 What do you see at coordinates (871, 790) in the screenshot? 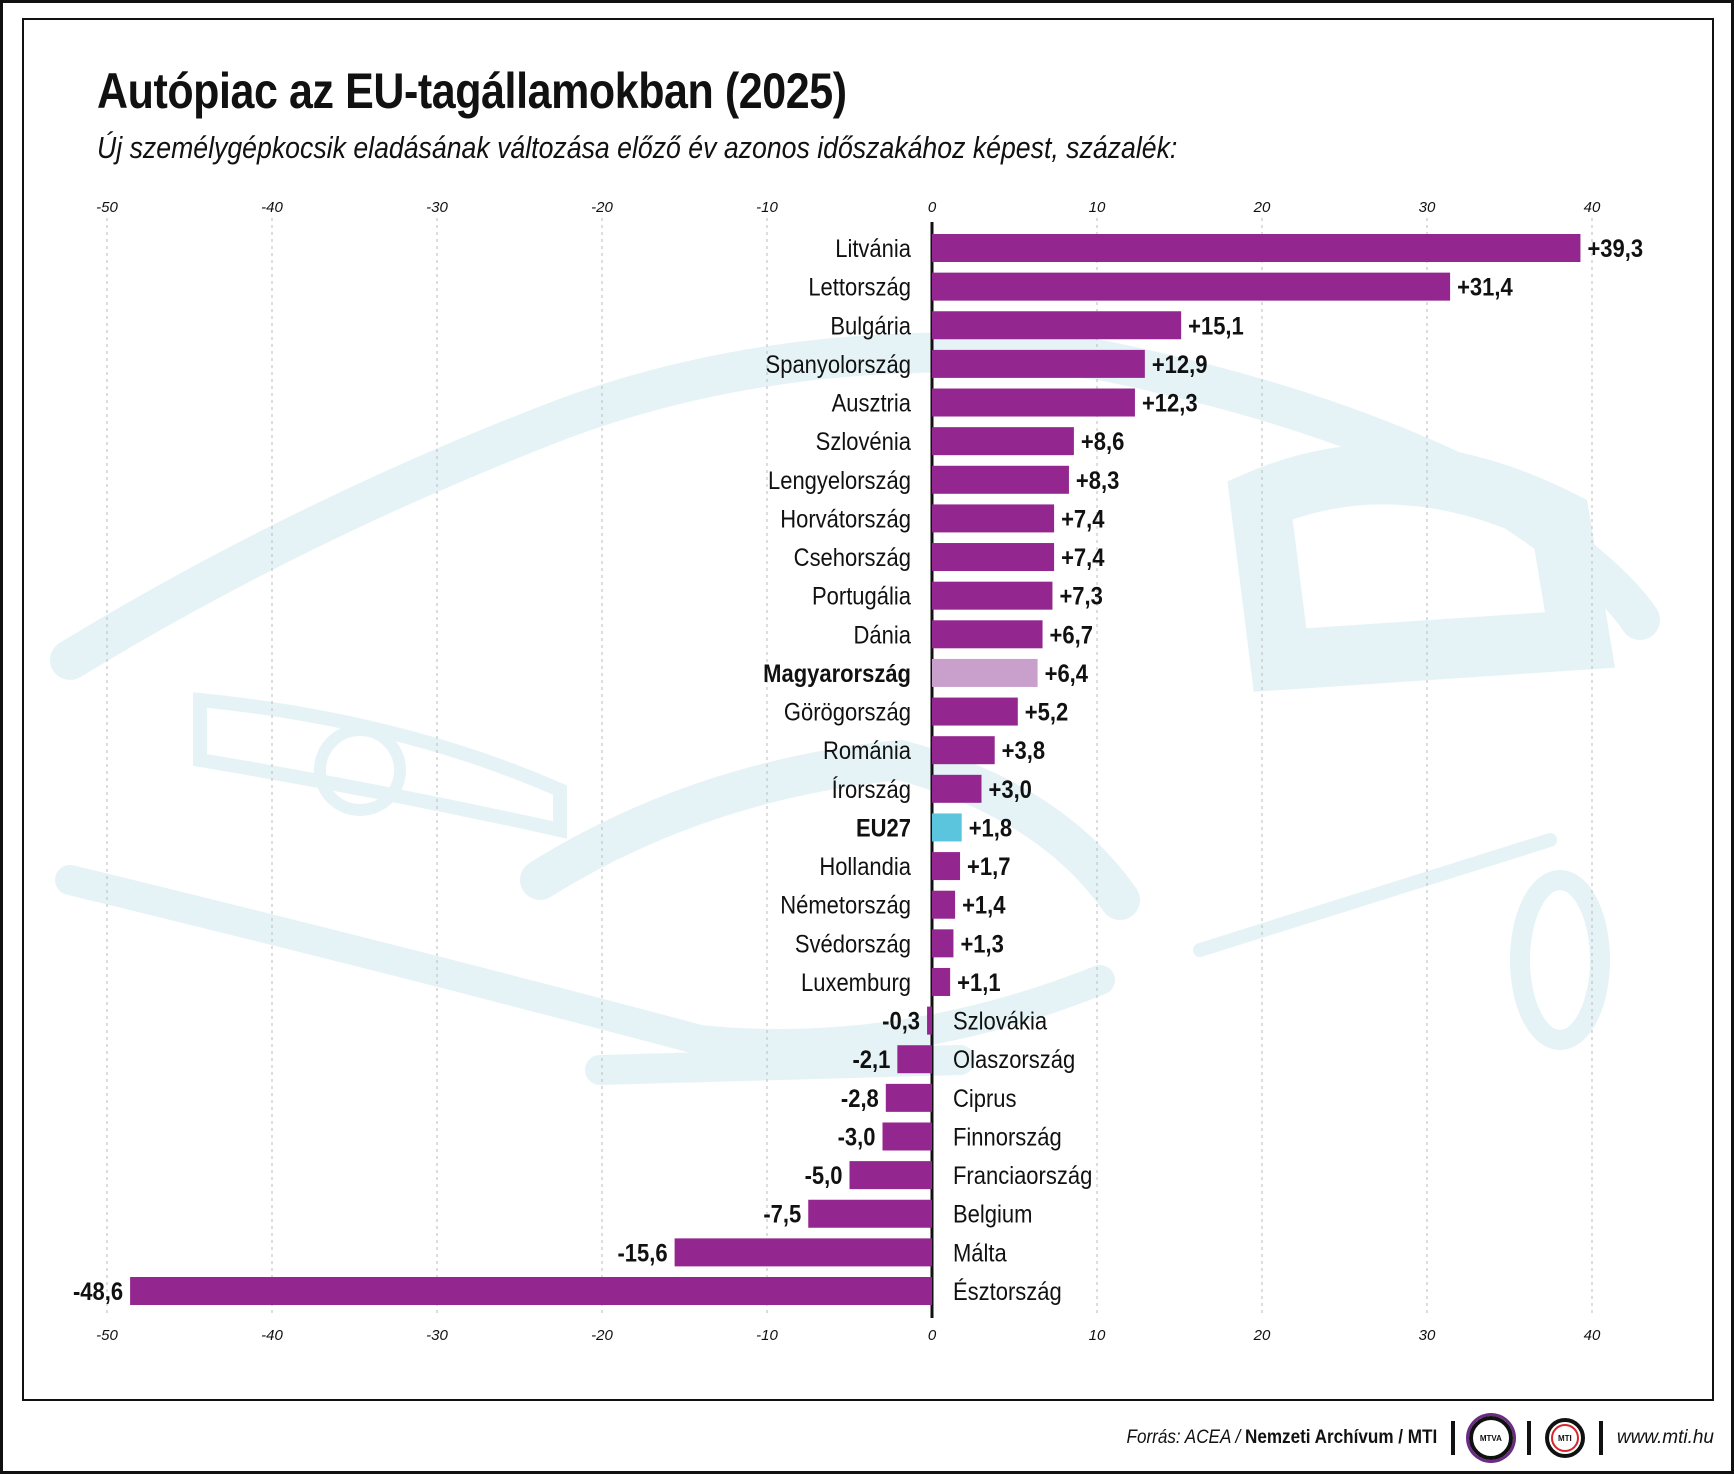
I see `category-label: Írország` at bounding box center [871, 790].